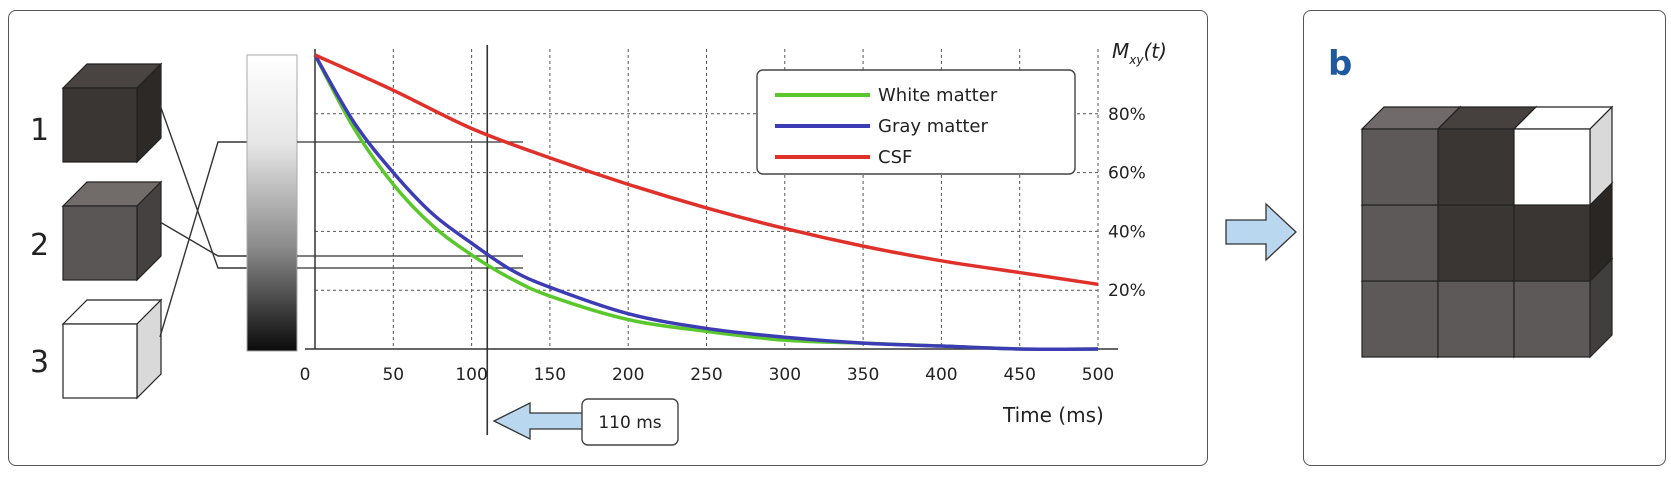 This screenshot has height=479, width=1671. What do you see at coordinates (1127, 203) in the screenshot?
I see `y-tick-labels: 80% 60% 40% 20%` at bounding box center [1127, 203].